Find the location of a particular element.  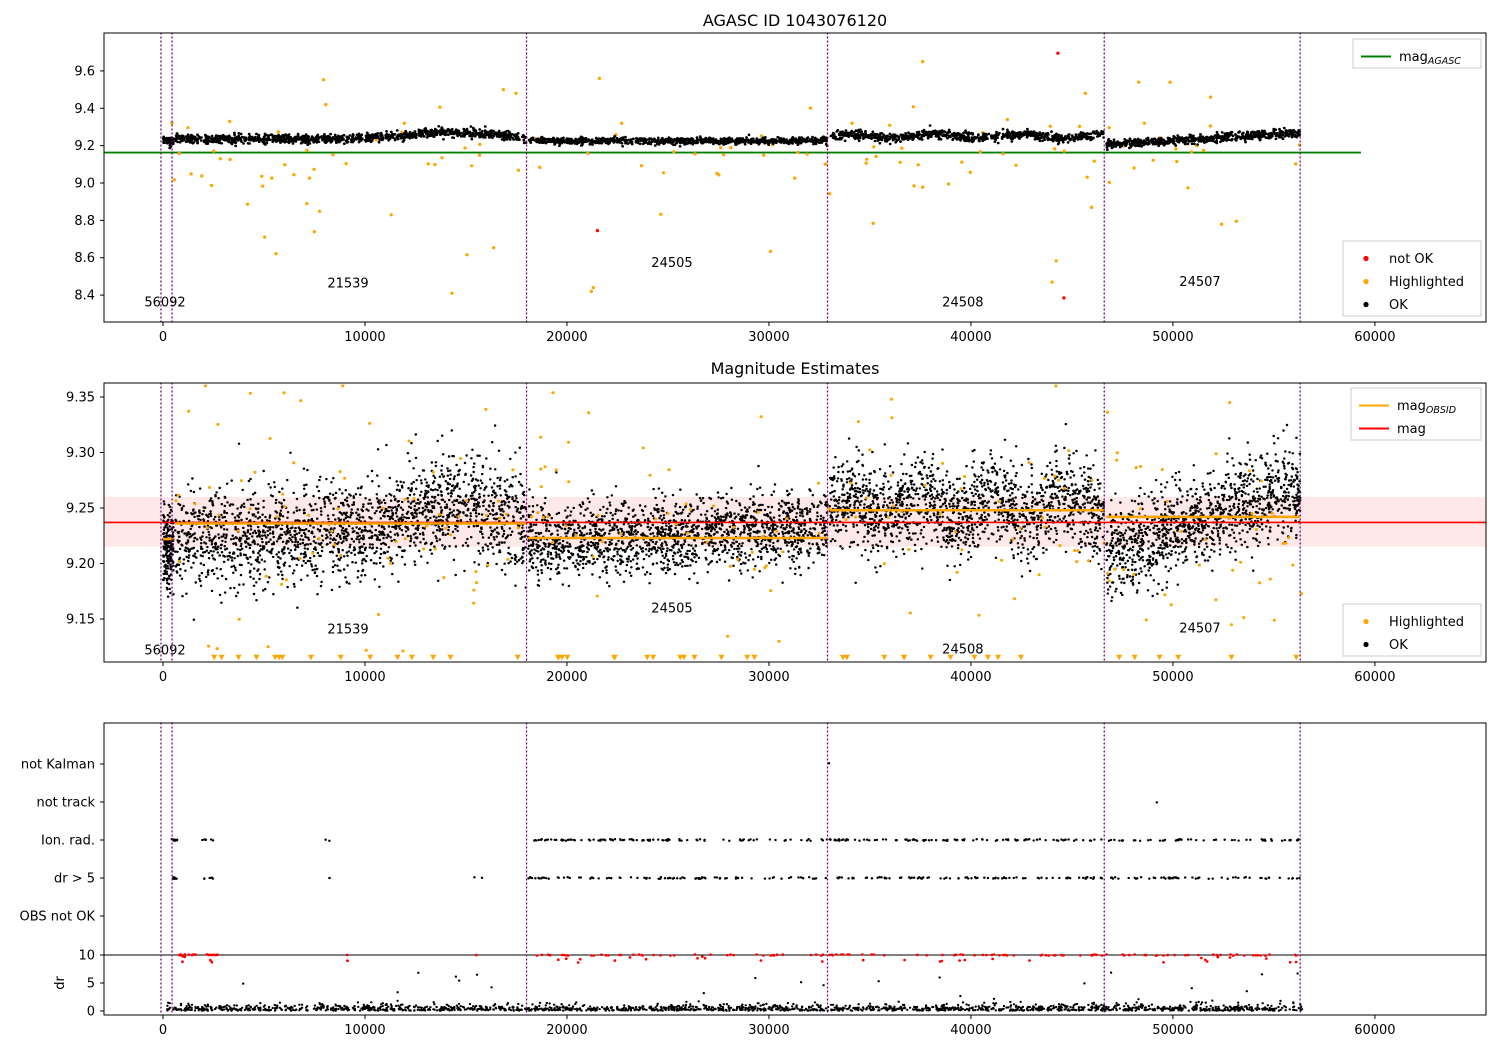

scatter-ok is located at coordinates (731, 137).